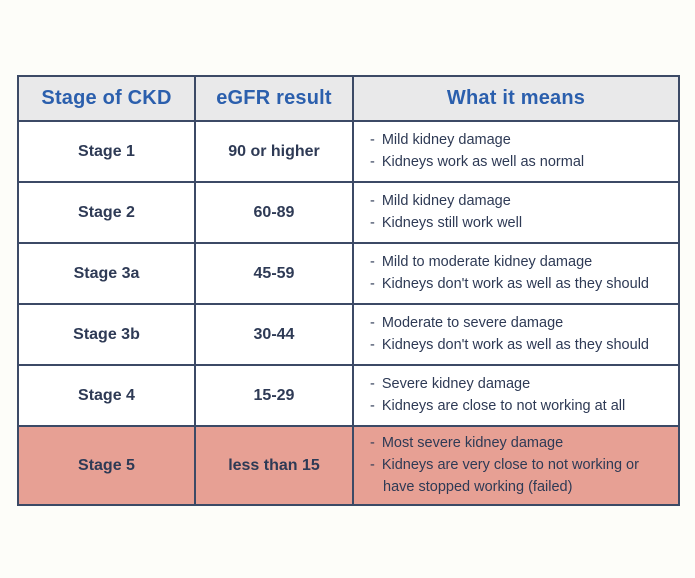 The height and width of the screenshot is (578, 695). Describe the element at coordinates (503, 405) in the screenshot. I see `meaning-text: Kidneys are close to not working at all` at that location.